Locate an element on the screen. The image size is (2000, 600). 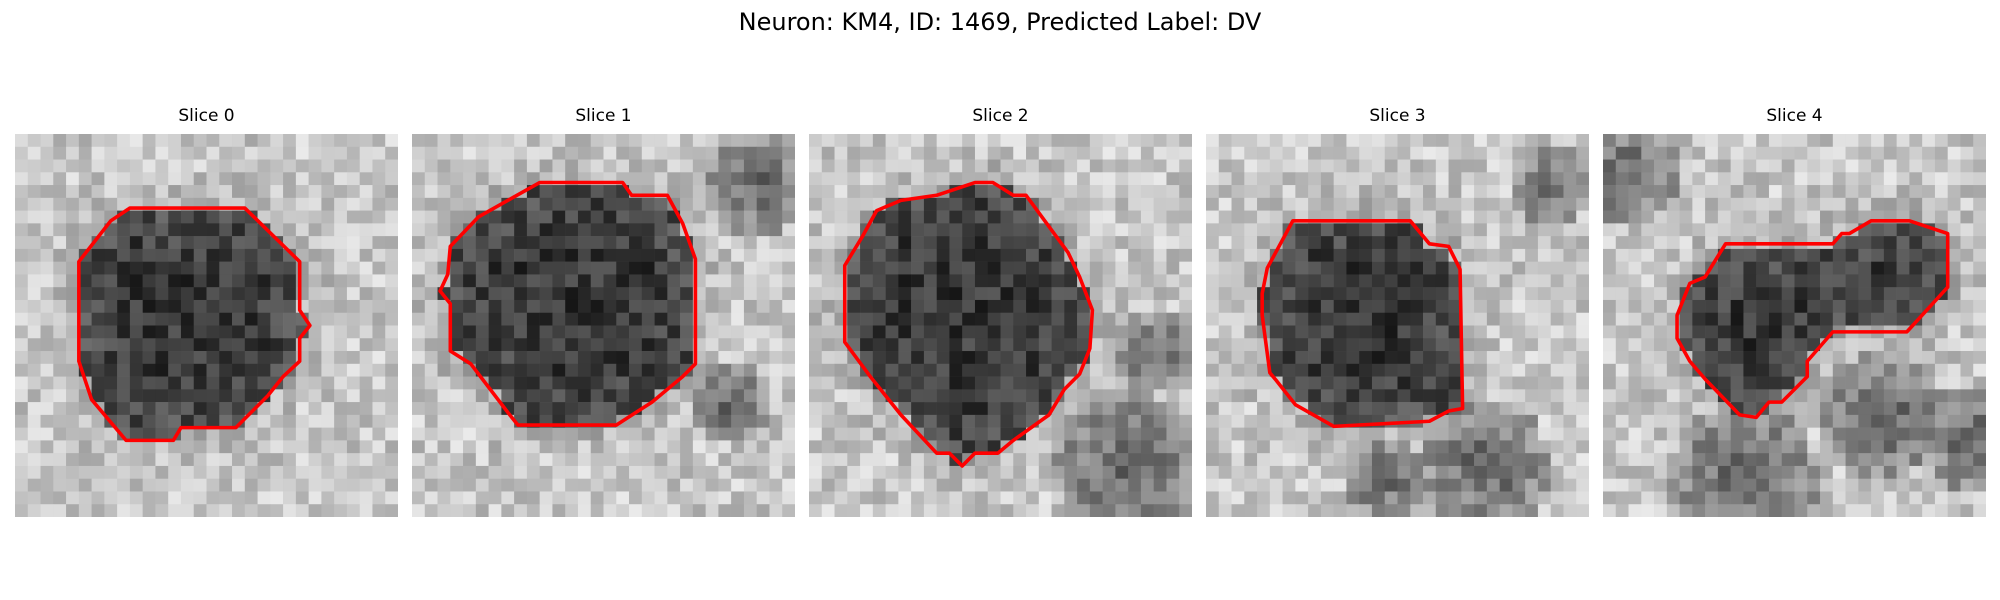
slice-image is located at coordinates (1000, 325).